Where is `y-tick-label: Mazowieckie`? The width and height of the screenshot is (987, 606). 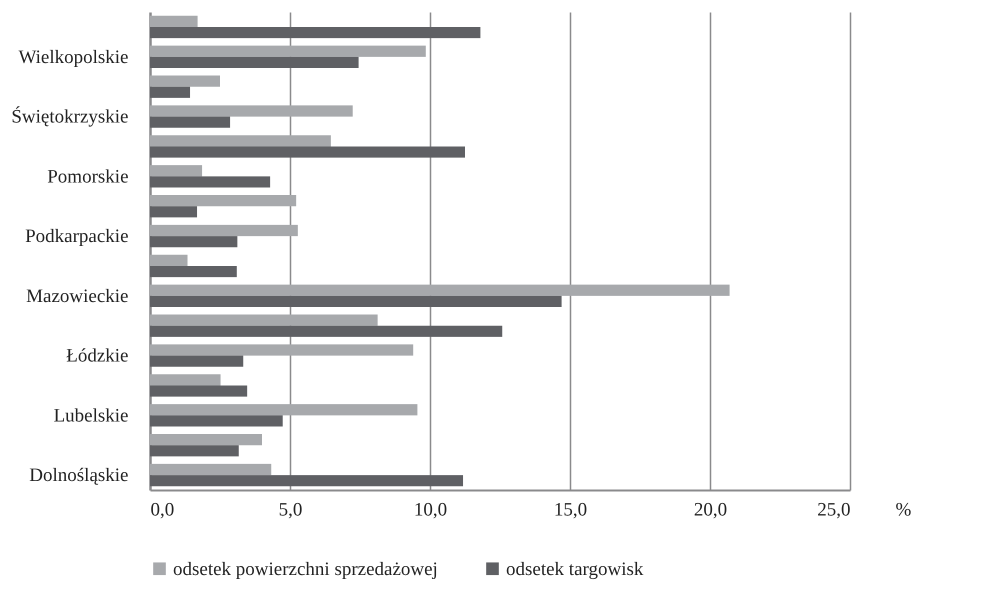
y-tick-label: Mazowieckie is located at coordinates (77, 296).